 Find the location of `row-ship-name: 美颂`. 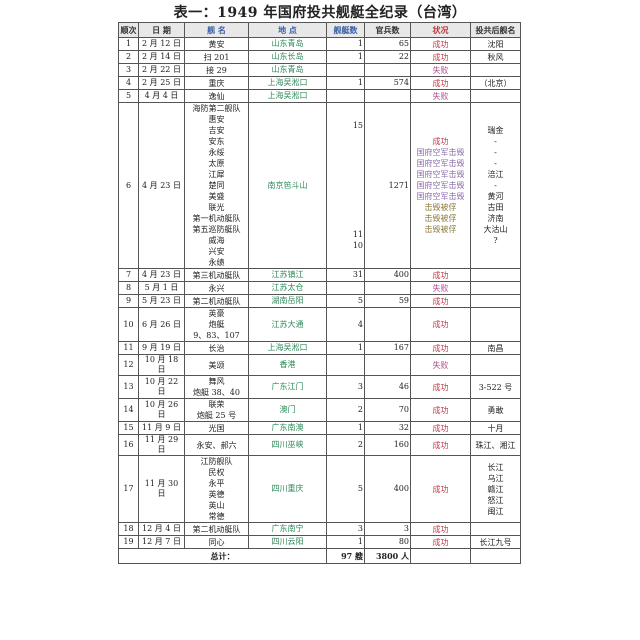

row-ship-name: 美颂 is located at coordinates (216, 365).